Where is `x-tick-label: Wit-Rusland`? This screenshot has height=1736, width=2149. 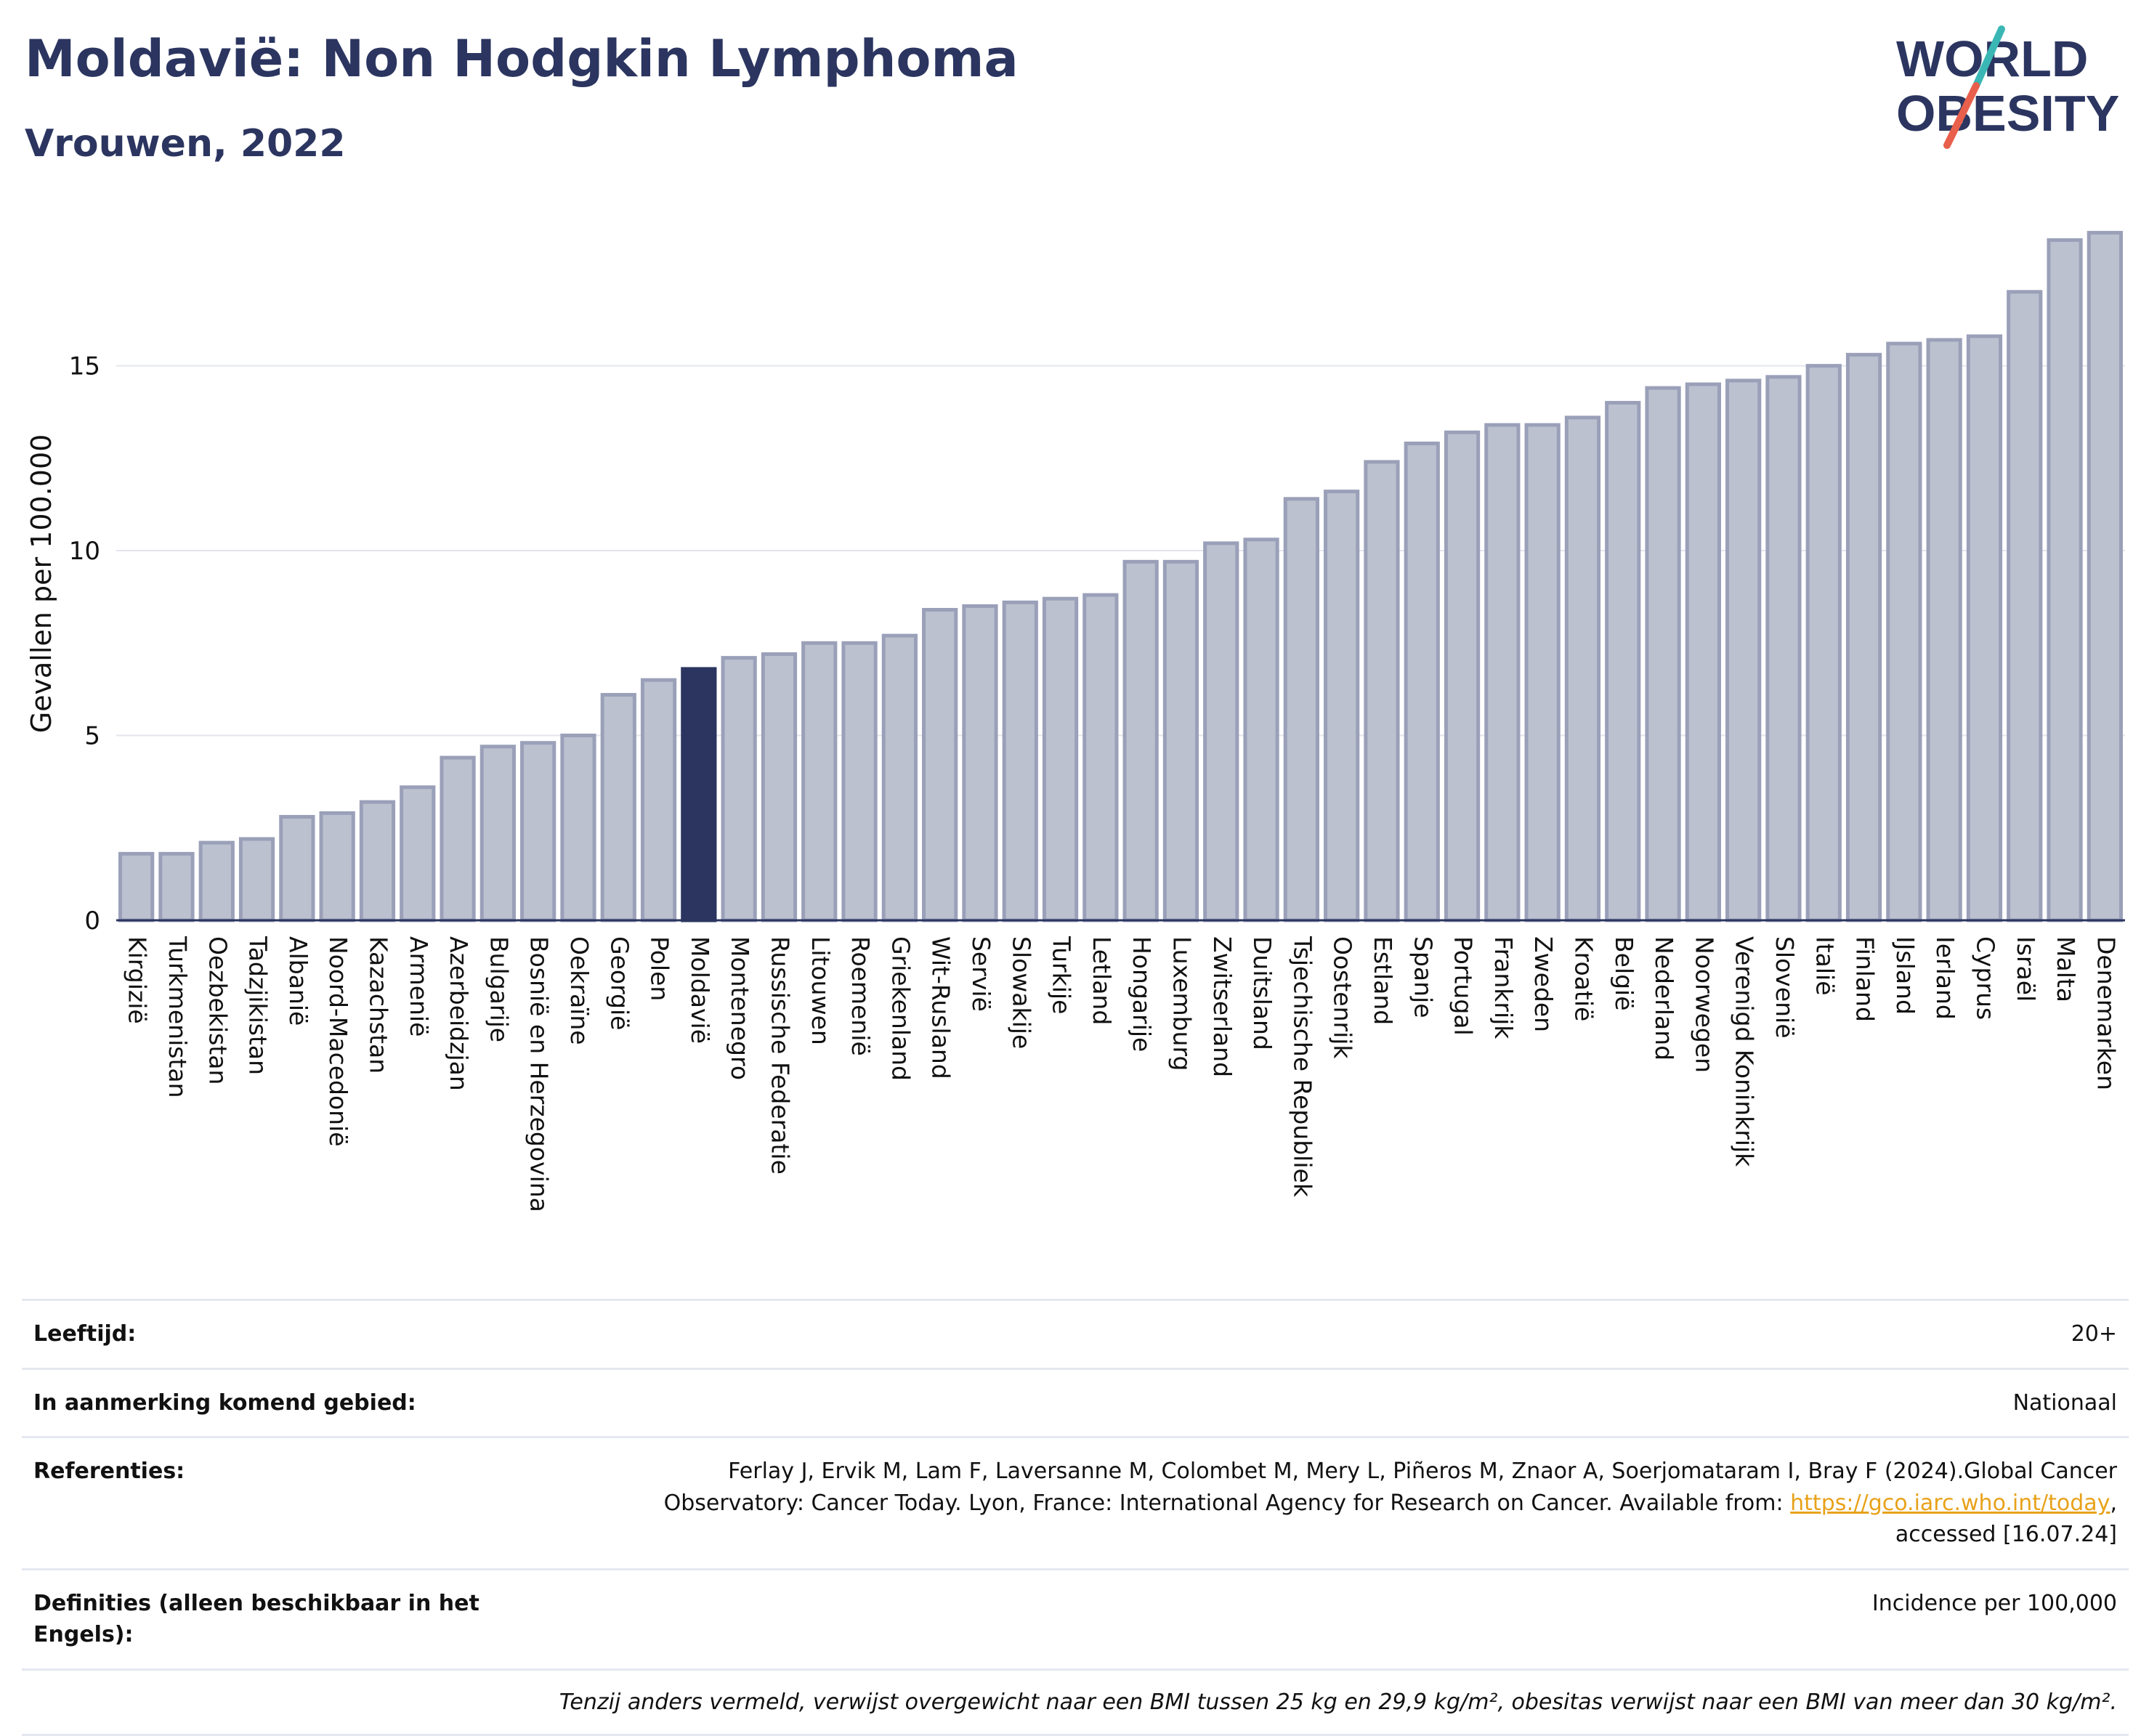 x-tick-label: Wit-Rusland is located at coordinates (941, 1007).